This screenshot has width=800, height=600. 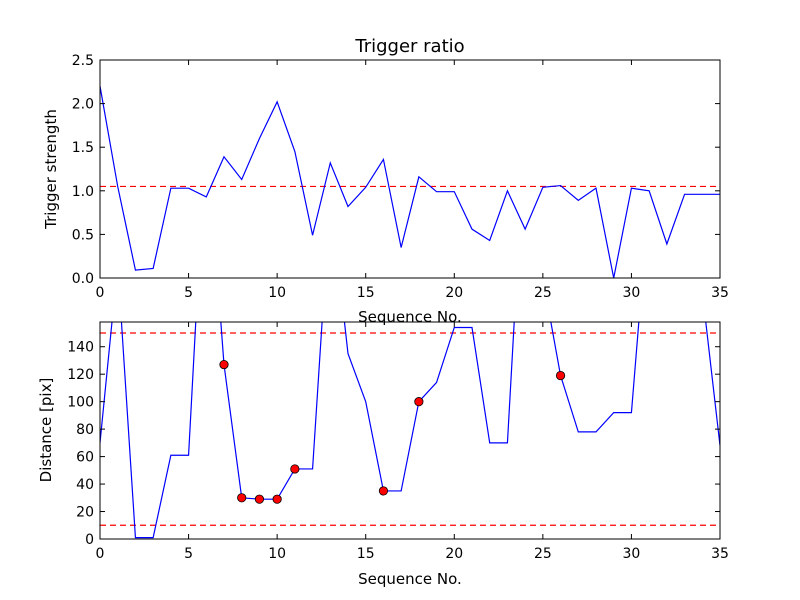 What do you see at coordinates (85, 430) in the screenshot?
I see `y-tick-label: 80` at bounding box center [85, 430].